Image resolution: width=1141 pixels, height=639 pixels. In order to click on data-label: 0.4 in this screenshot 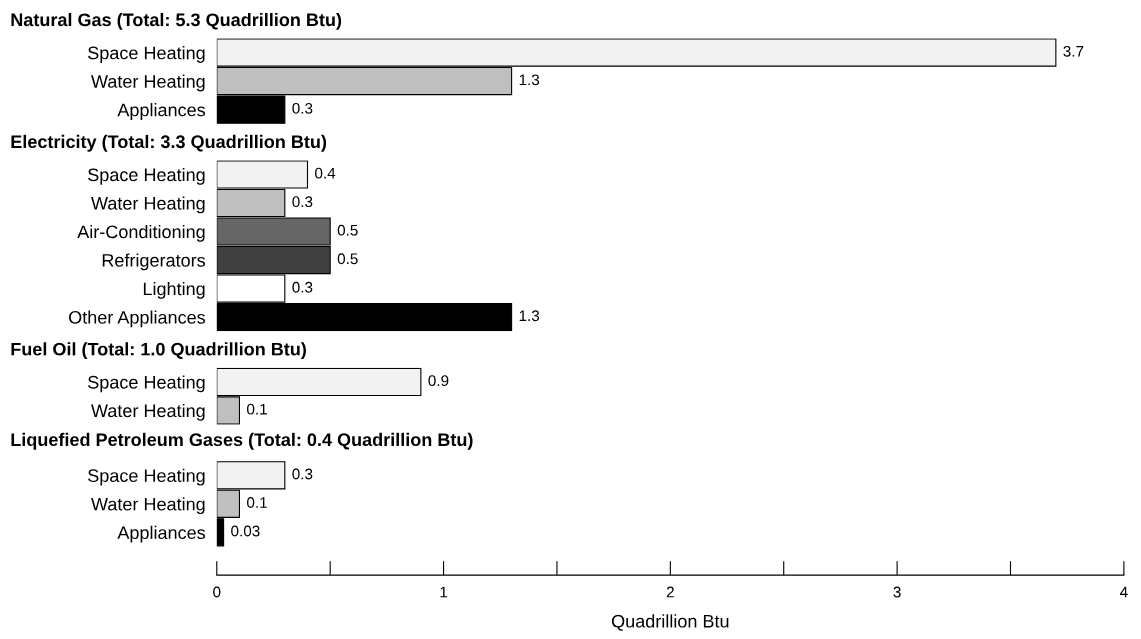, I will do `click(325, 173)`.